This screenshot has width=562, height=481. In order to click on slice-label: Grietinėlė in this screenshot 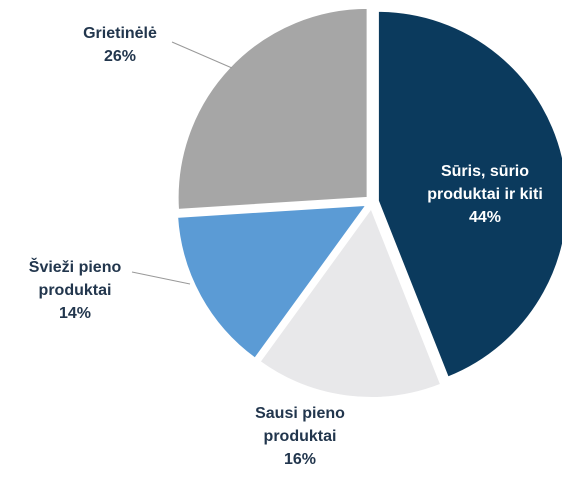, I will do `click(120, 33)`.